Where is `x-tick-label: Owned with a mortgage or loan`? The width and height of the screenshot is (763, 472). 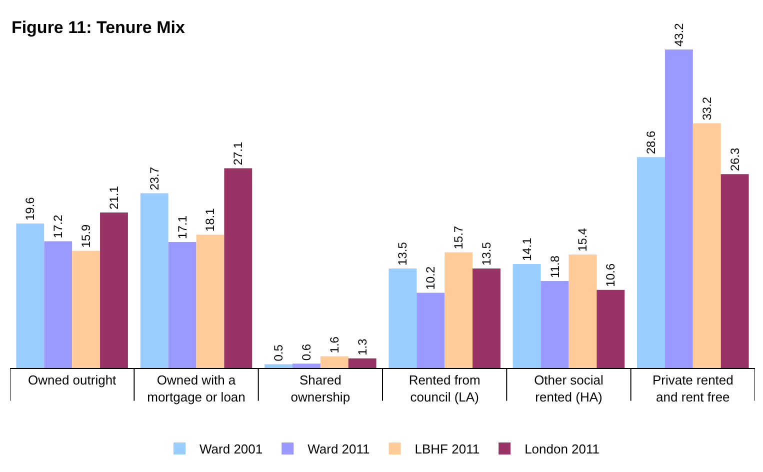
x-tick-label: Owned with a mortgage or loan is located at coordinates (196, 388).